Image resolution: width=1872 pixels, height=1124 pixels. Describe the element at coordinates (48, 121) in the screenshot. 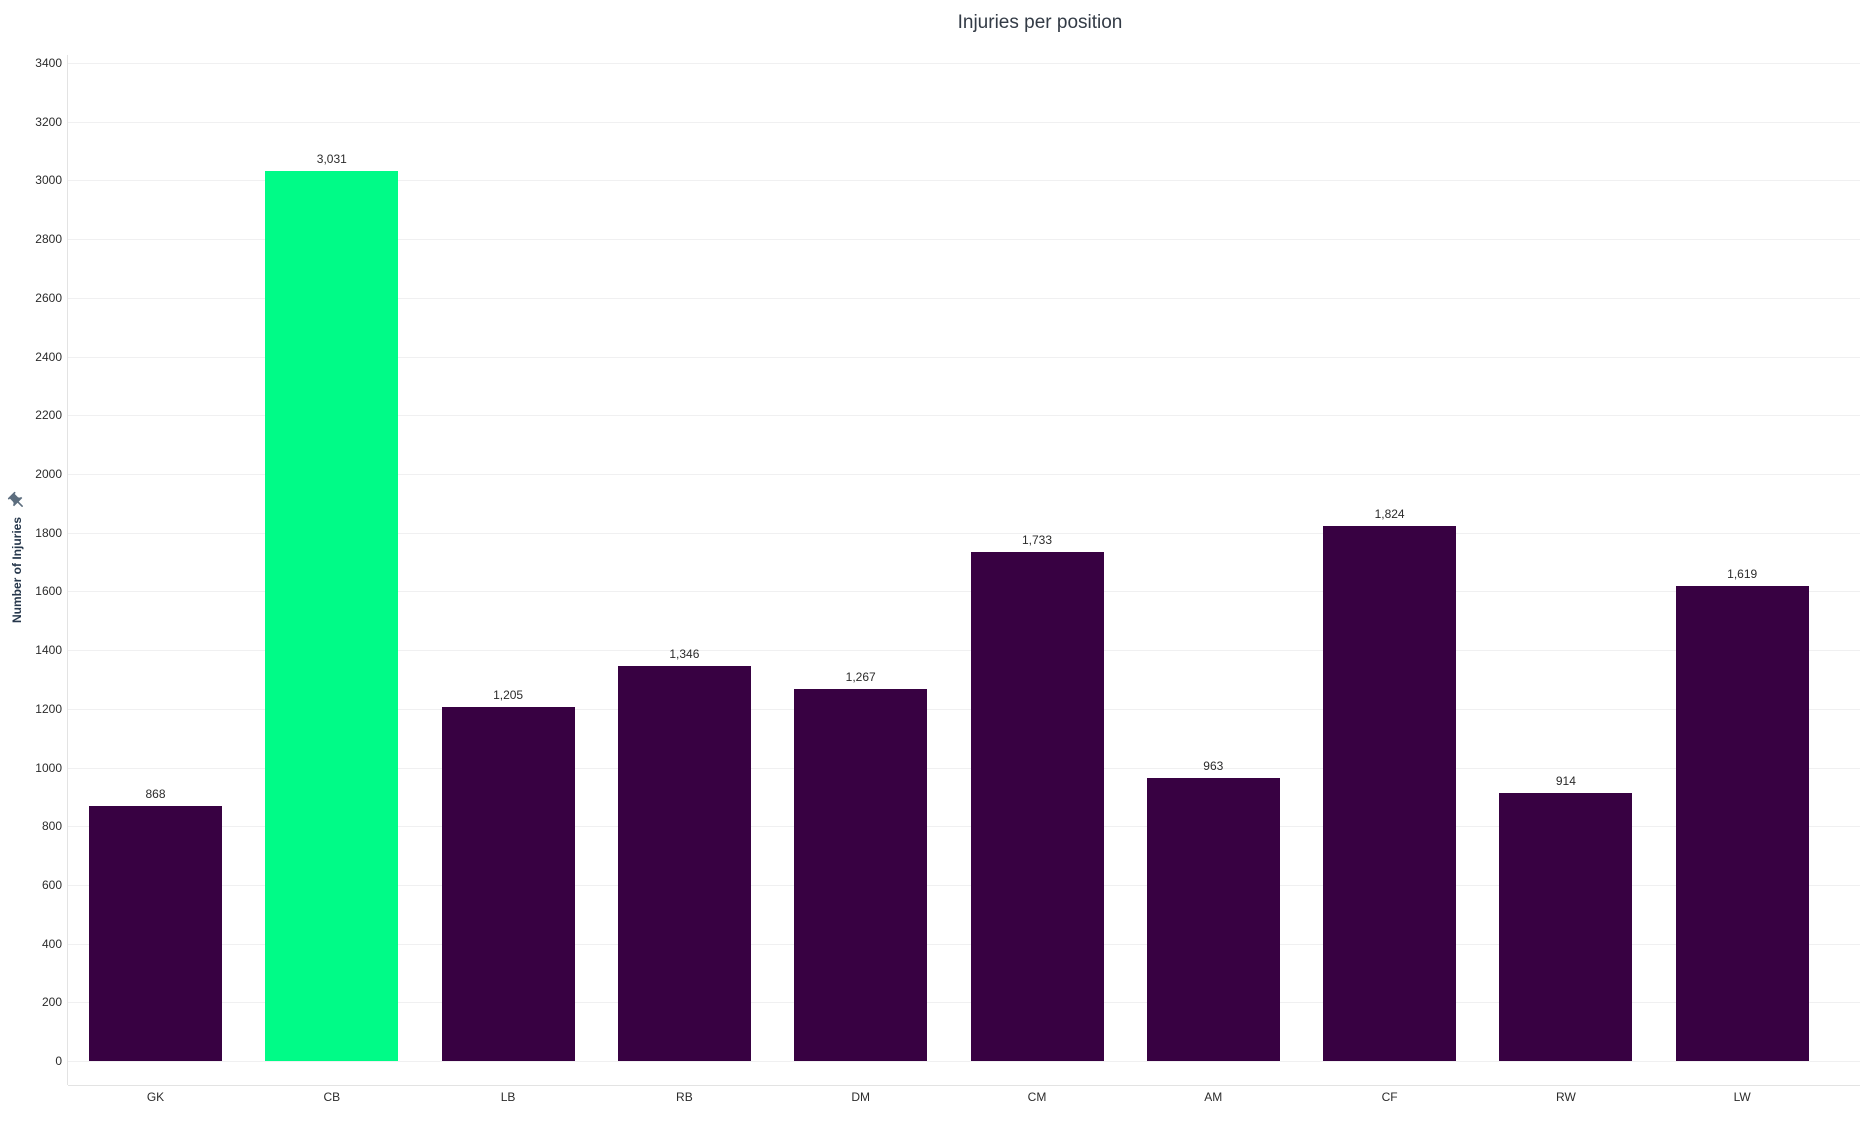

I see `y-tick-label: 3200` at that location.